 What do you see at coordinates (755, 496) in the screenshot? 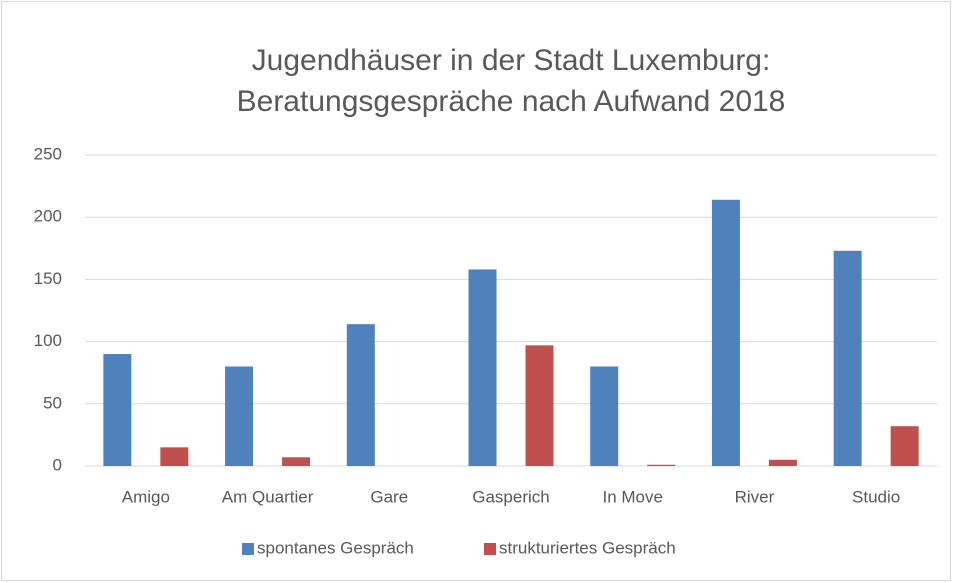
I see `x-tick-label: River` at bounding box center [755, 496].